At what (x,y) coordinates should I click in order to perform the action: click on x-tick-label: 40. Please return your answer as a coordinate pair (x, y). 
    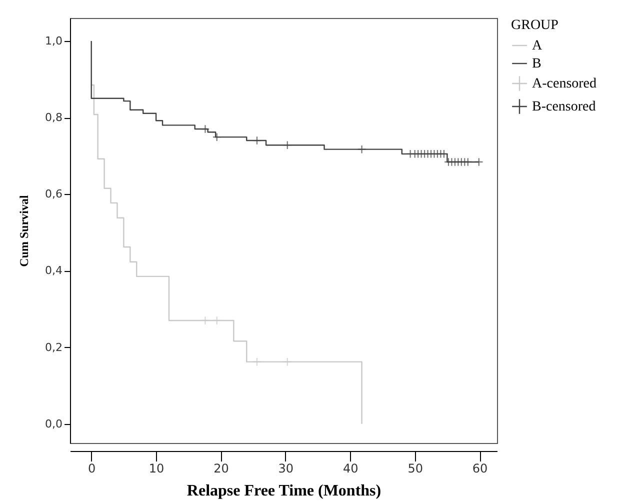
    Looking at the image, I should click on (350, 469).